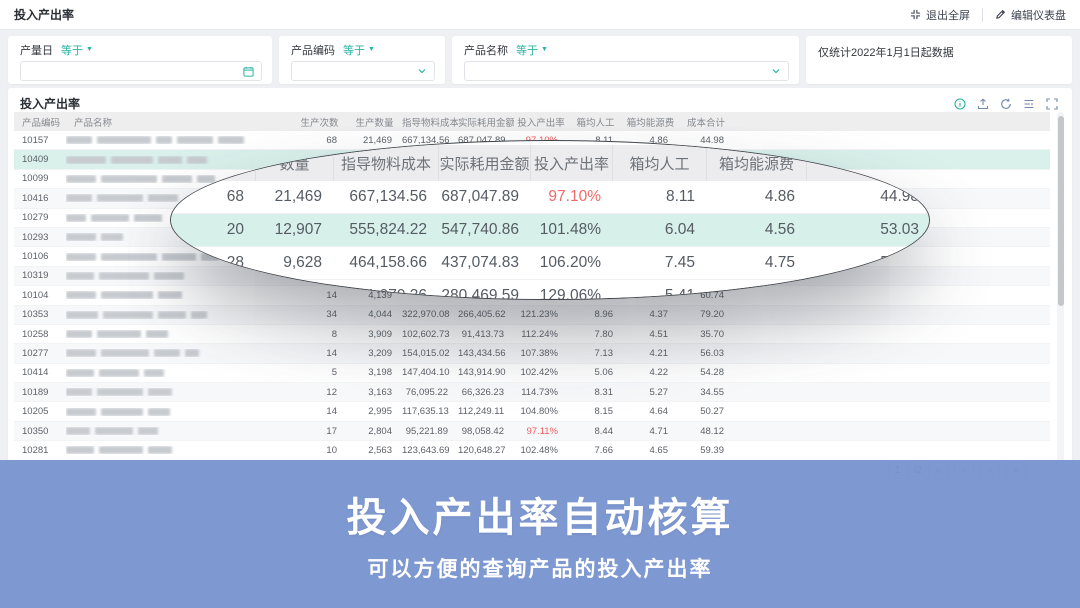 The height and width of the screenshot is (608, 1080). What do you see at coordinates (486, 123) in the screenshot?
I see `column-header: 实际耗用金额` at bounding box center [486, 123].